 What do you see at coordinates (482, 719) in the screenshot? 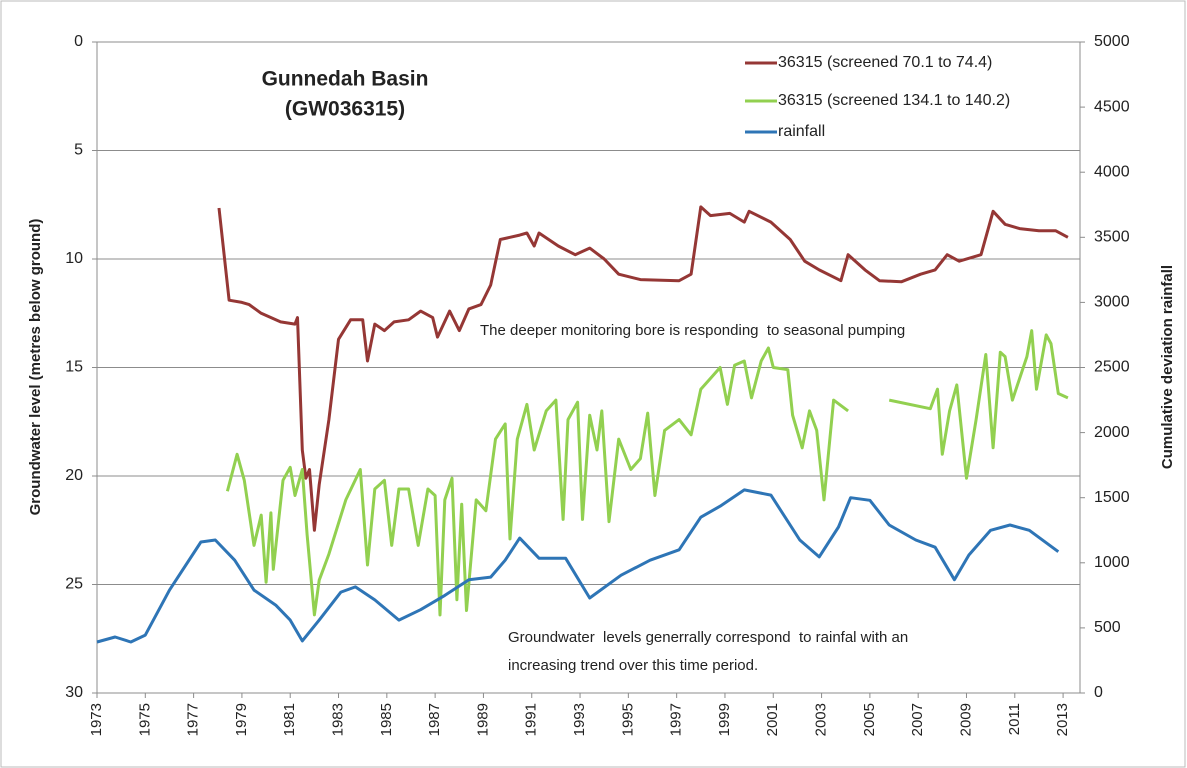
I see `x-tick-label: 1989` at bounding box center [482, 719].